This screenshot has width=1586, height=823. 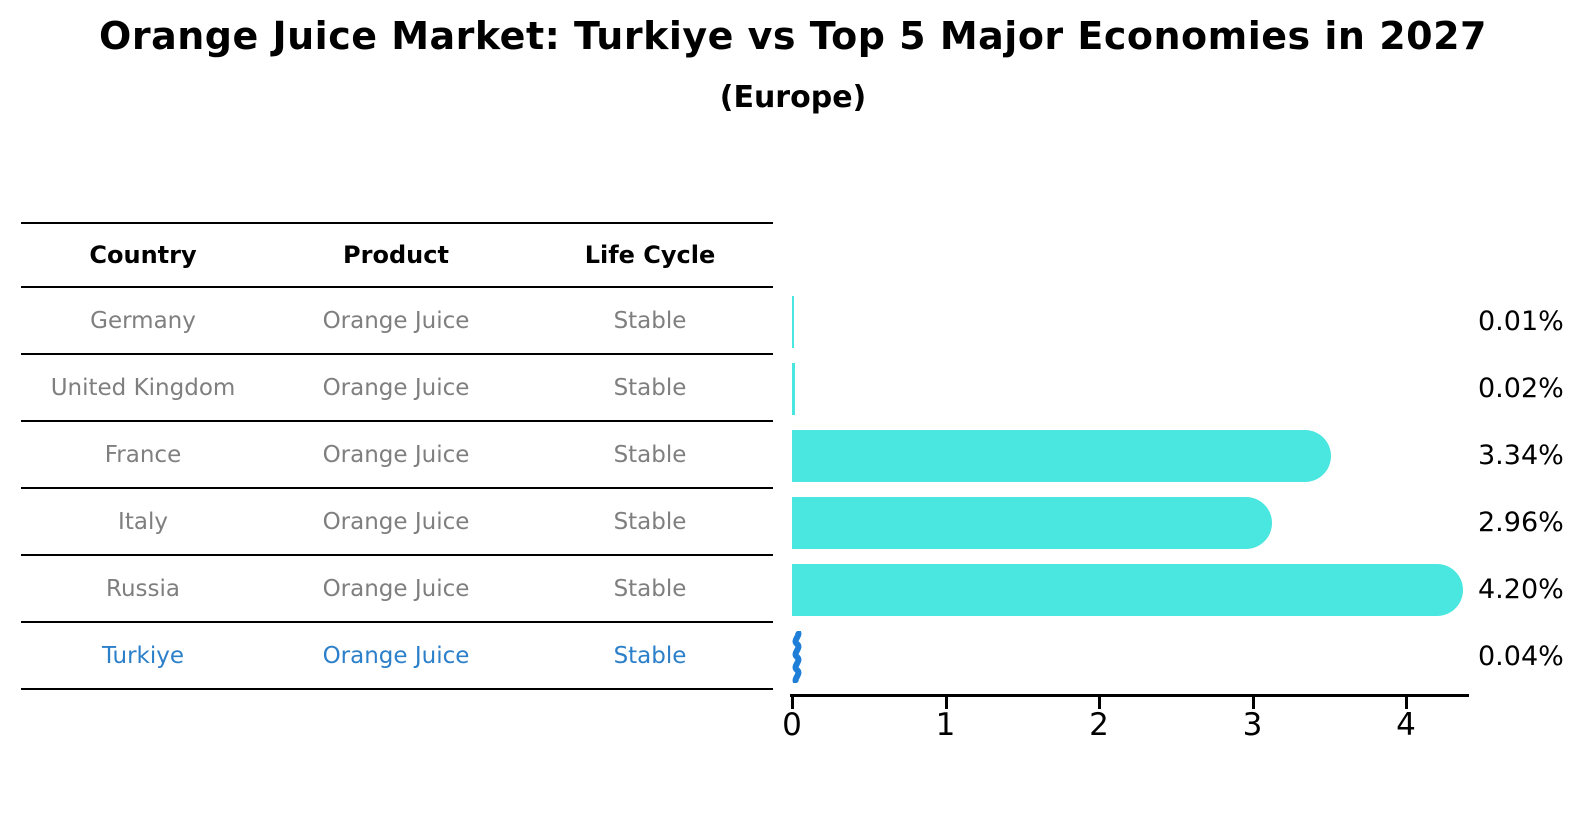 I want to click on x-axis-tick-label-2: 2, so click(x=1099, y=725).